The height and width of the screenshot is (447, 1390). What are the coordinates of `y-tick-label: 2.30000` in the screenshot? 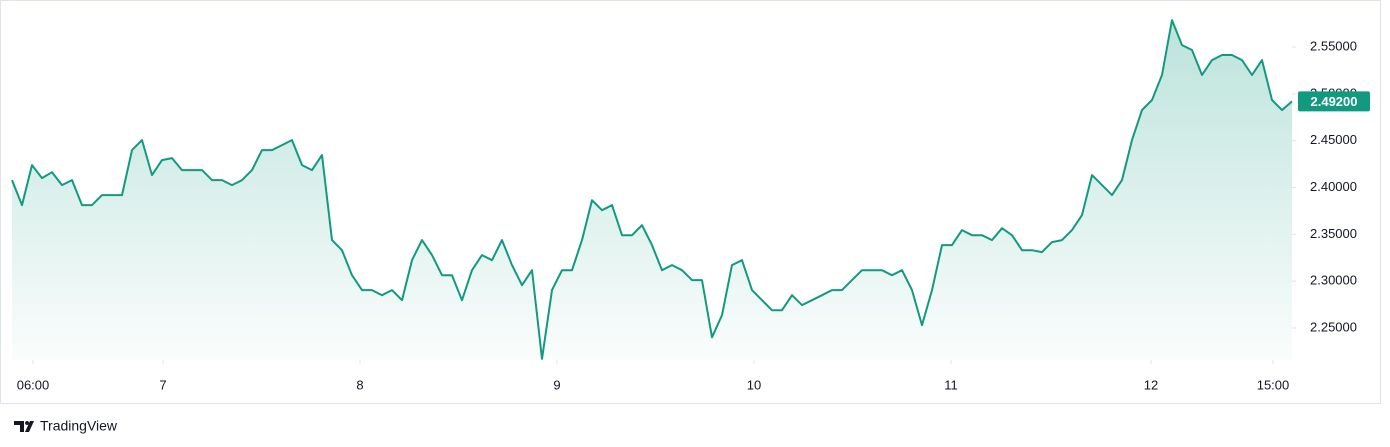 It's located at (1333, 280).